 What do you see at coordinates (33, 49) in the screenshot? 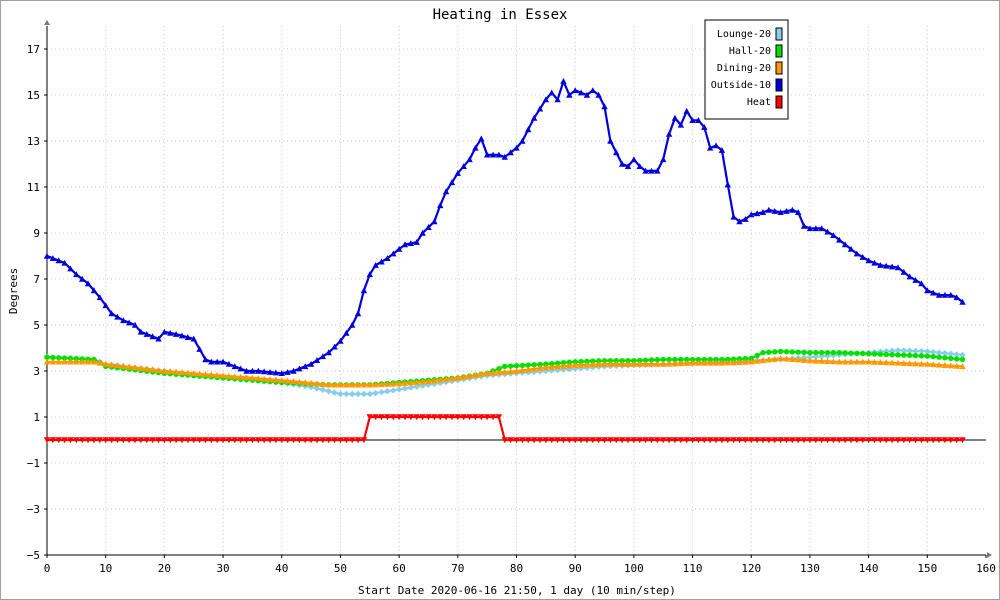
I see `y-tick-label: 17` at bounding box center [33, 49].